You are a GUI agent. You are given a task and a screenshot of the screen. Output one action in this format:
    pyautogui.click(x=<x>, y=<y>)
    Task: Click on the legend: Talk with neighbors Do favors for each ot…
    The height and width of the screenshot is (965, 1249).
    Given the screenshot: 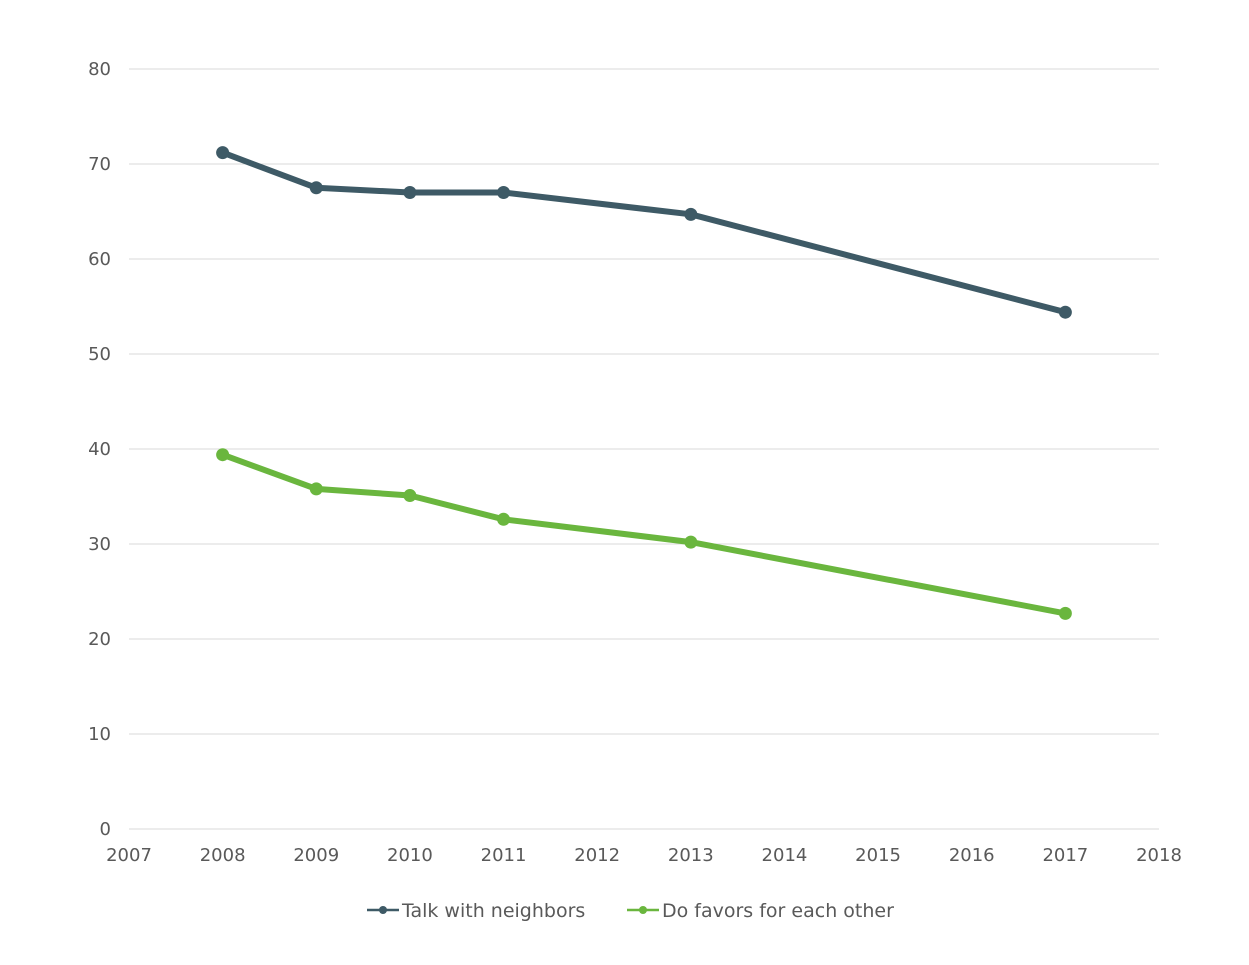 What is the action you would take?
    pyautogui.click(x=630, y=911)
    